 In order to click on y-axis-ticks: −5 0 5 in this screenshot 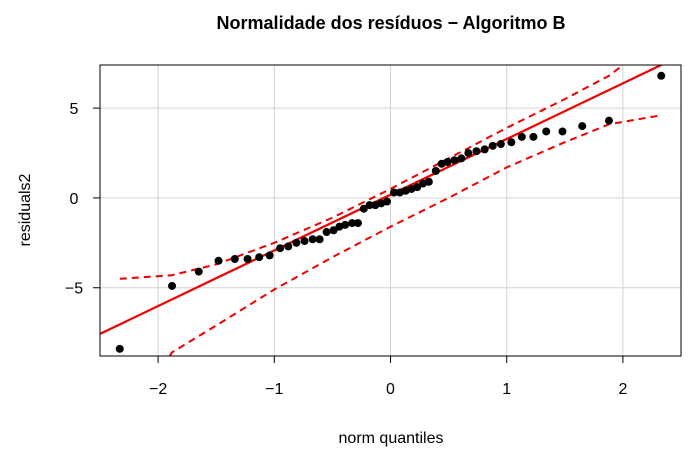, I will do `click(82, 199)`.